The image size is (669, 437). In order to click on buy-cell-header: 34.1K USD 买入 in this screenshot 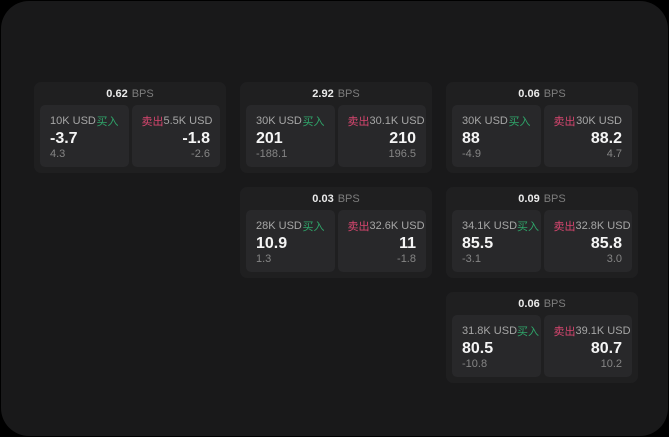, I will do `click(500, 226)`.